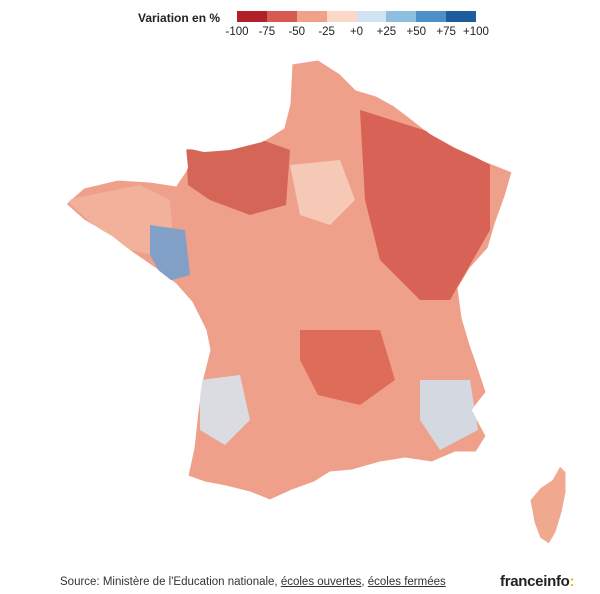  What do you see at coordinates (386, 32) in the screenshot?
I see `legend-tick-label: +25` at bounding box center [386, 32].